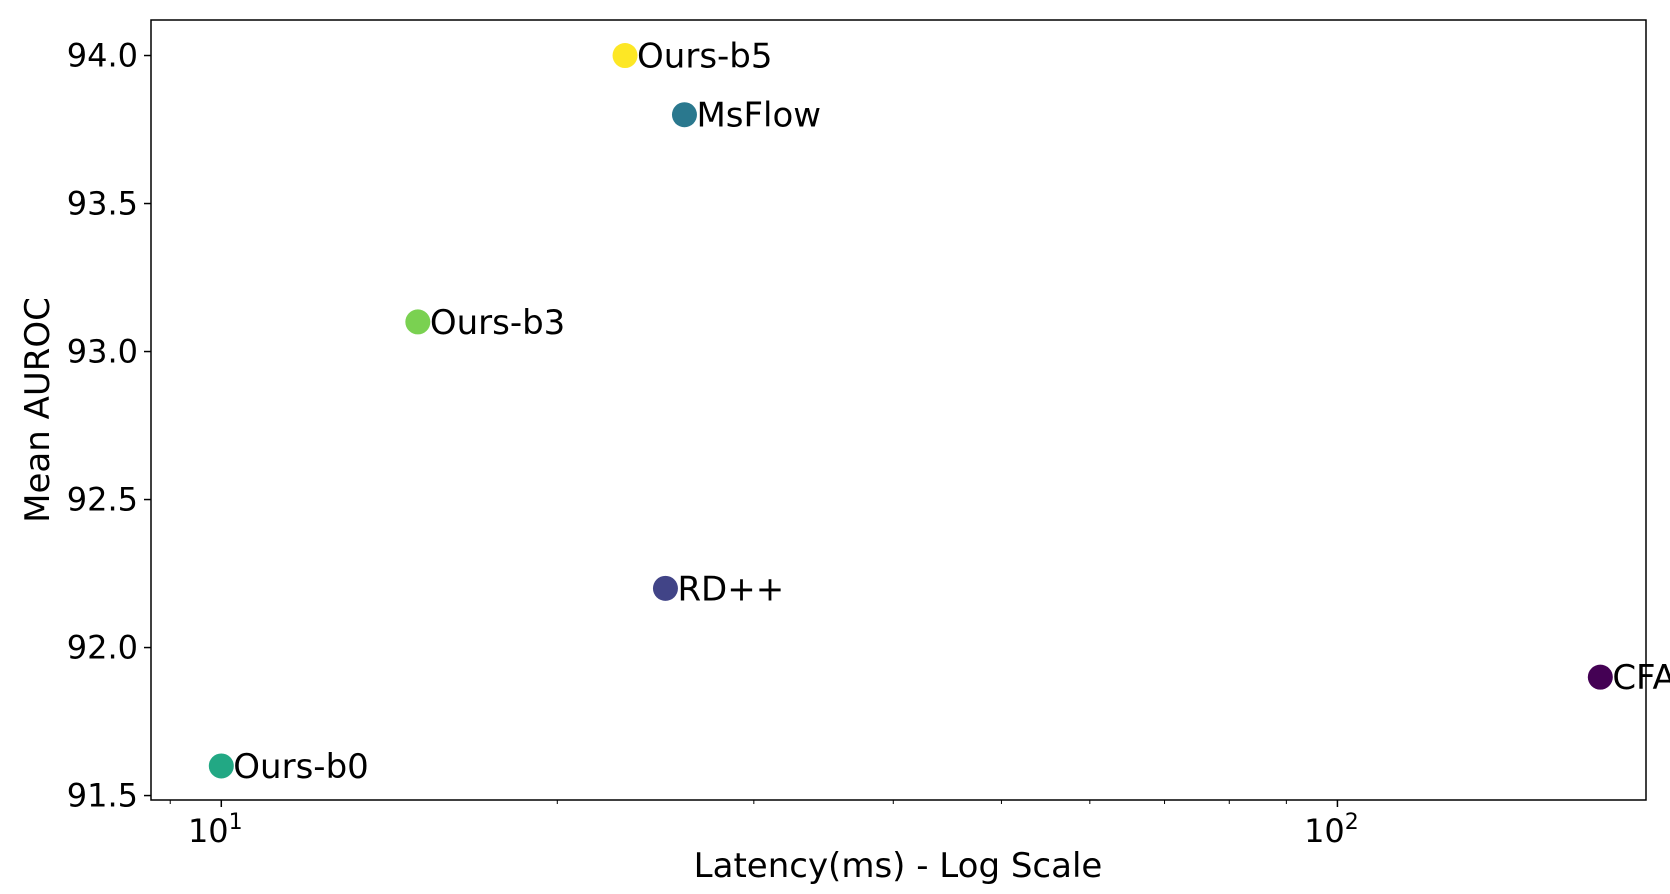 The width and height of the screenshot is (1670, 894). I want to click on x-tick-label: 10¹, so click(215, 830).